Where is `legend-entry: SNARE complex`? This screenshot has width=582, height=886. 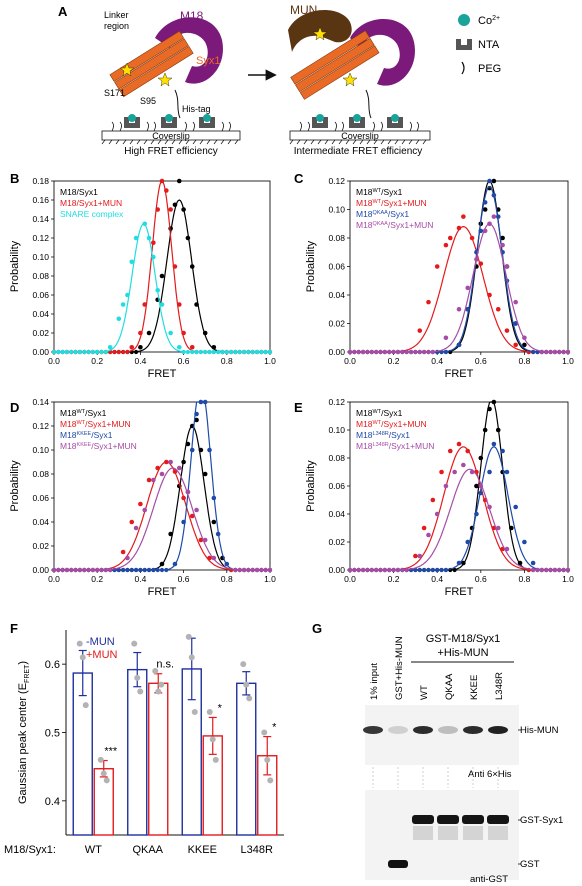 legend-entry: SNARE complex is located at coordinates (92, 214).